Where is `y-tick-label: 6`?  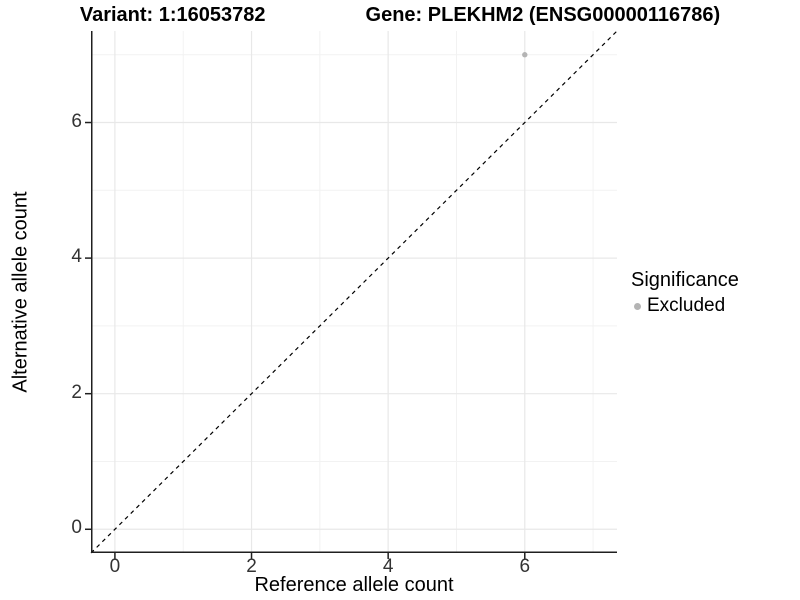 y-tick-label: 6 is located at coordinates (76, 121).